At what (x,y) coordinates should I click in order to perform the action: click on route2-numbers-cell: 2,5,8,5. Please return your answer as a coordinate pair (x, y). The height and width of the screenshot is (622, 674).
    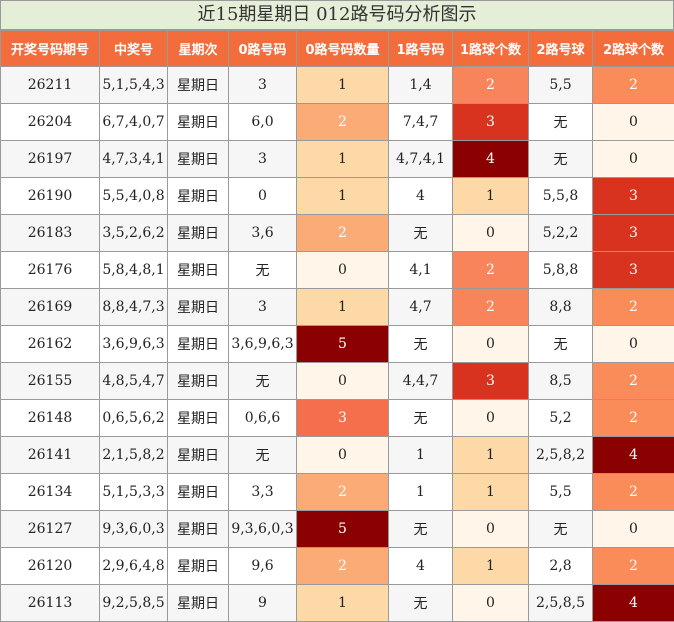
    Looking at the image, I should click on (561, 603).